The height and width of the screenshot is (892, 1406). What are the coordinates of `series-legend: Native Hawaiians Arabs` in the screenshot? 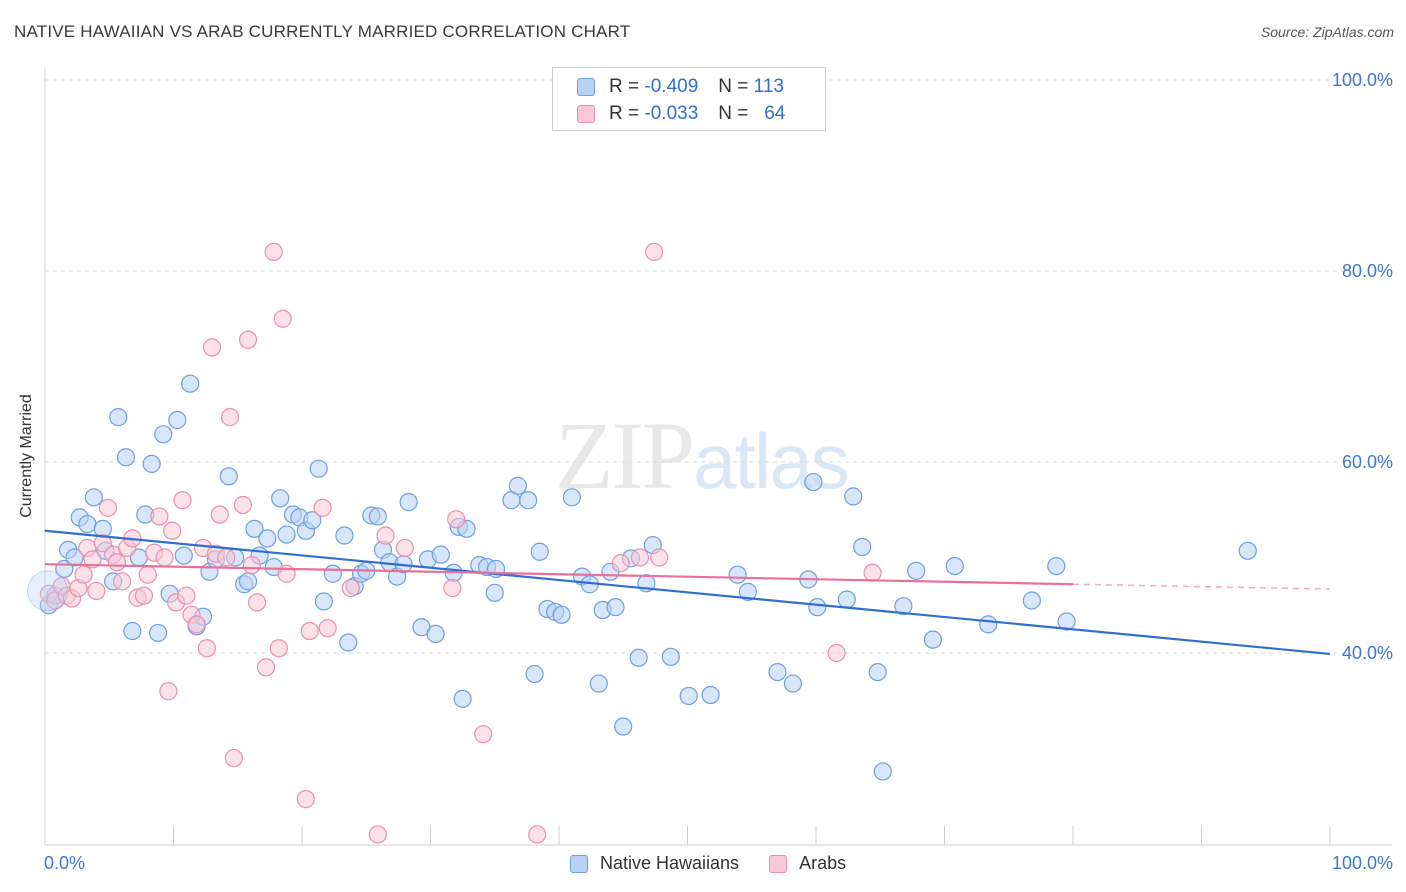 It's located at (723, 863).